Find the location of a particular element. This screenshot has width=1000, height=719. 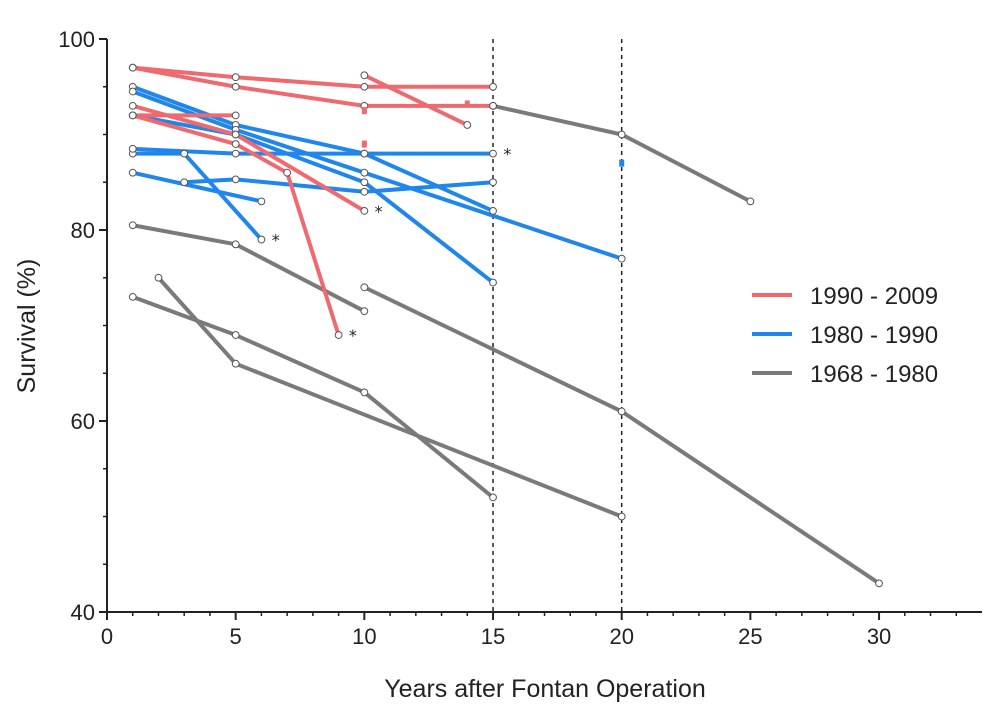

annotation-layer: * * * * is located at coordinates (392, 245).